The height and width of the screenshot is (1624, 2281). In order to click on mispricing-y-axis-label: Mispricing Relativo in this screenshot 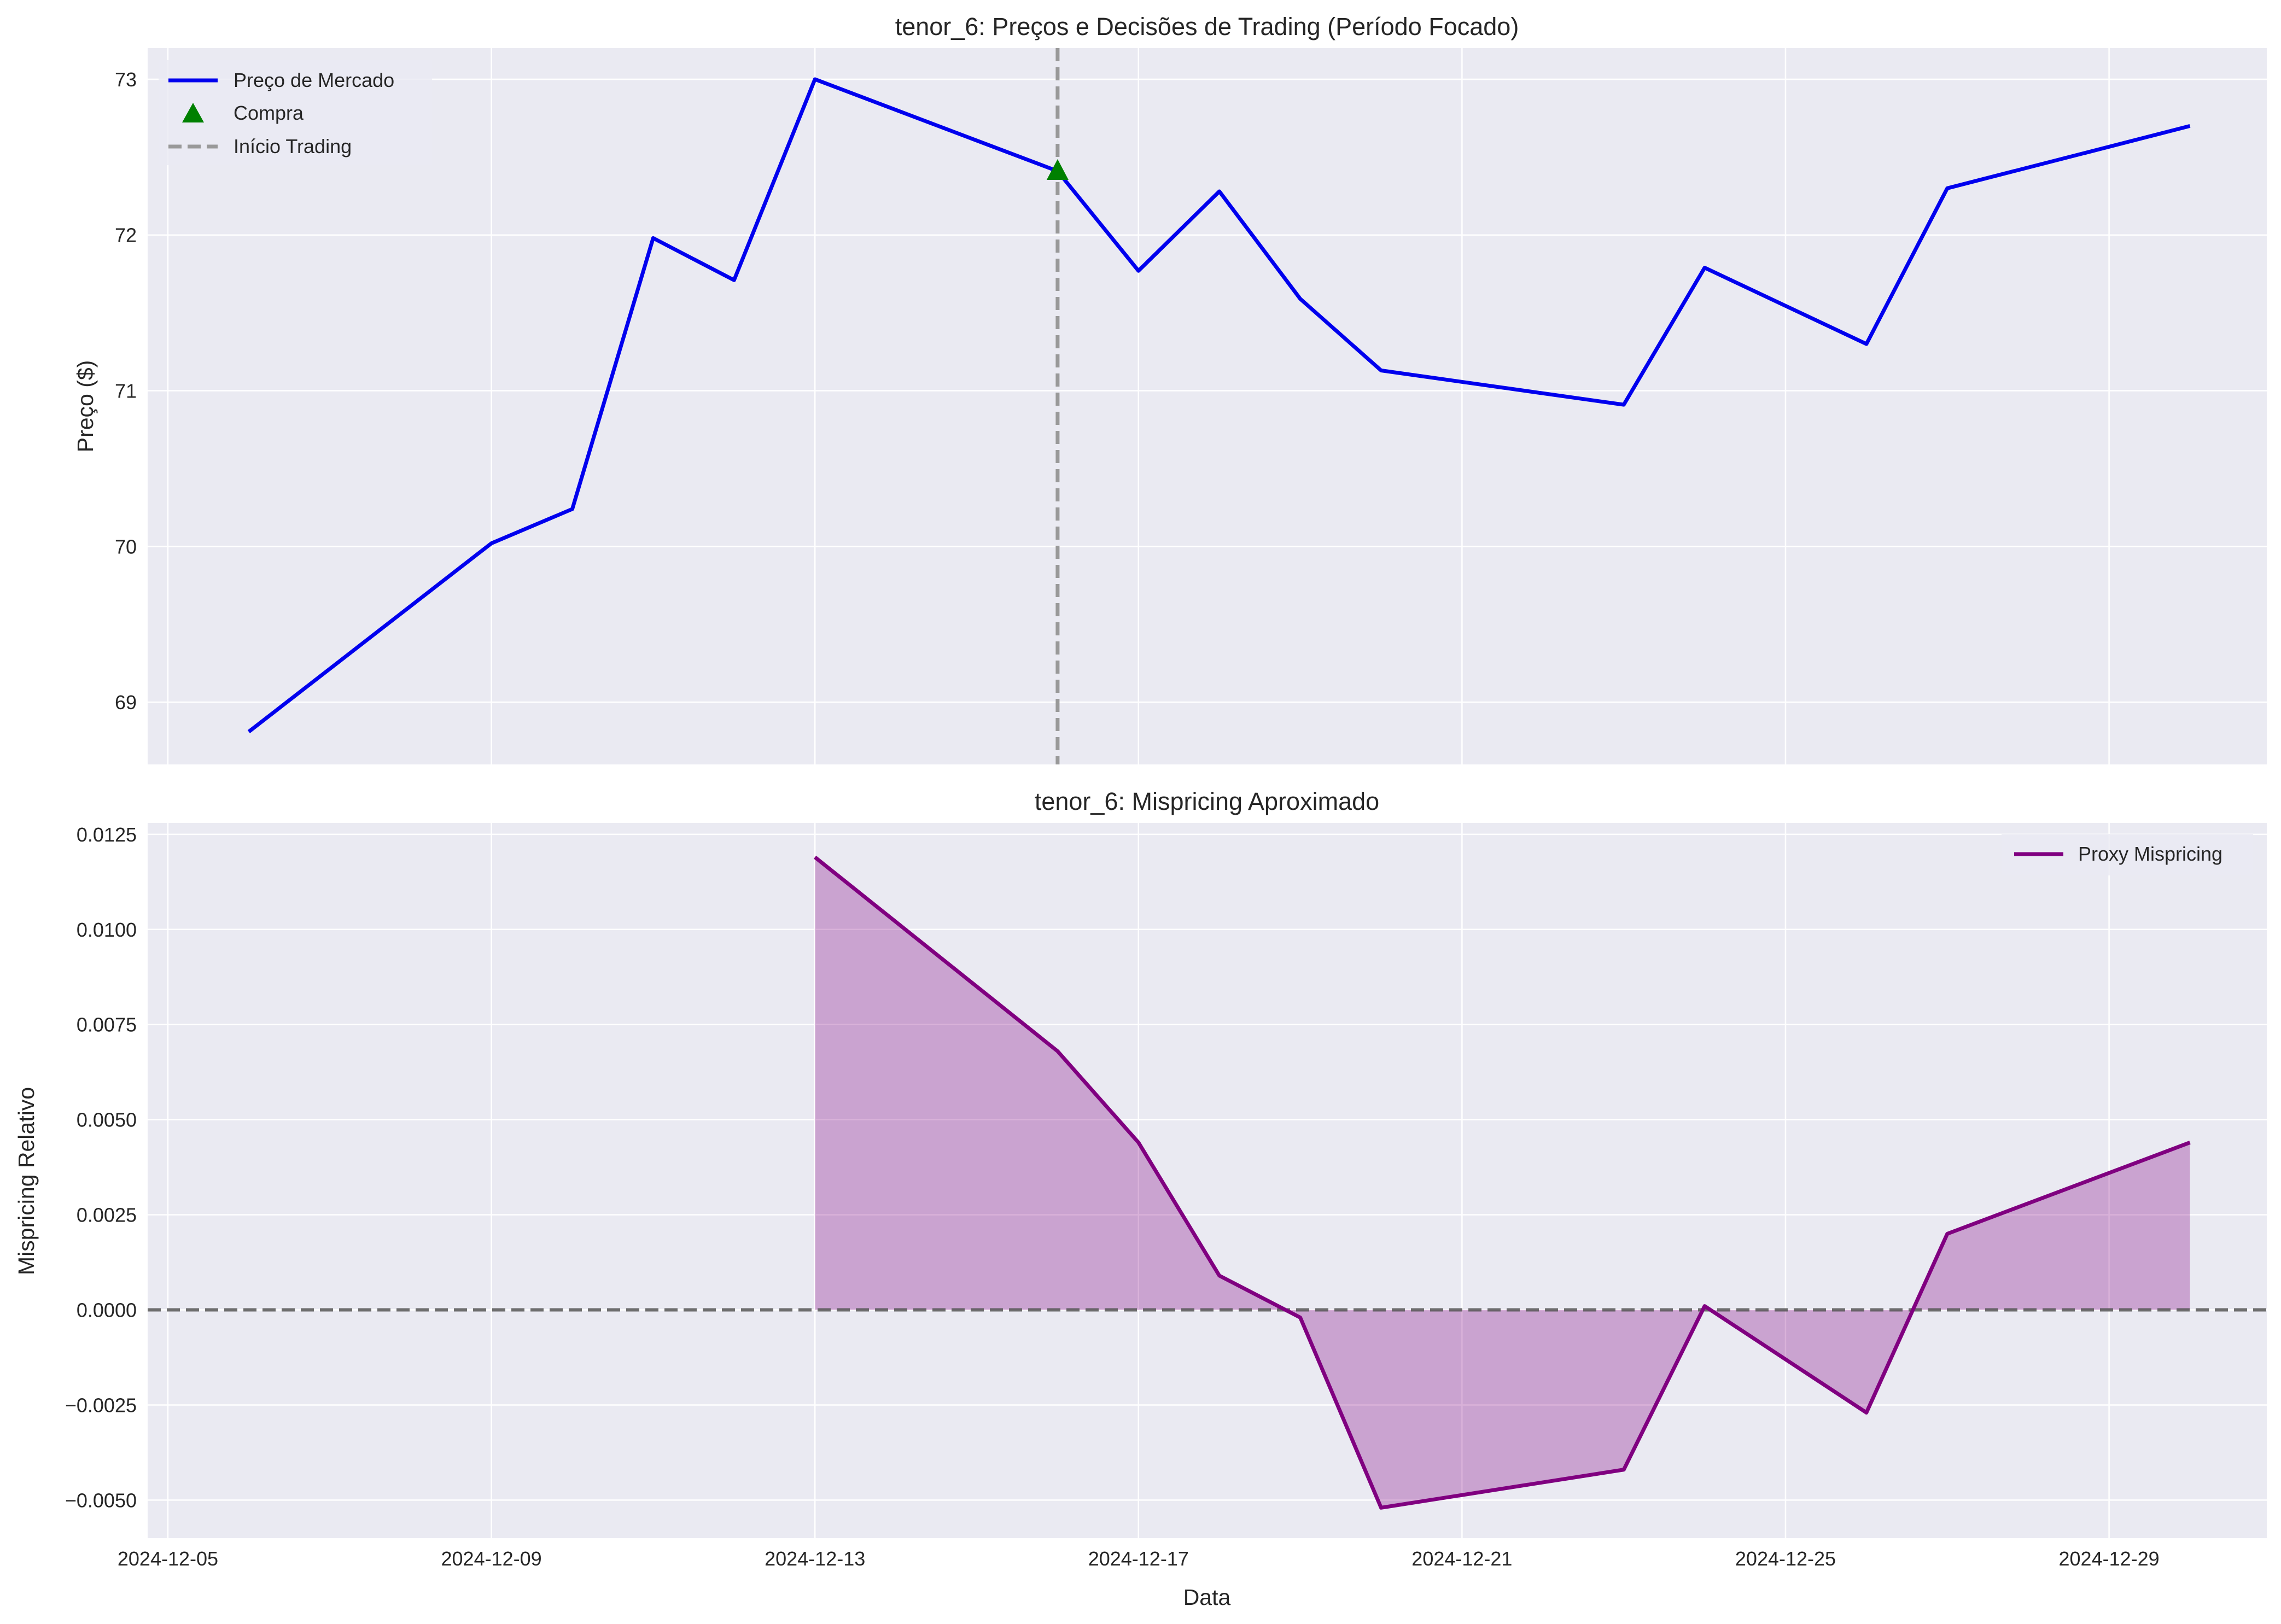, I will do `click(27, 1181)`.